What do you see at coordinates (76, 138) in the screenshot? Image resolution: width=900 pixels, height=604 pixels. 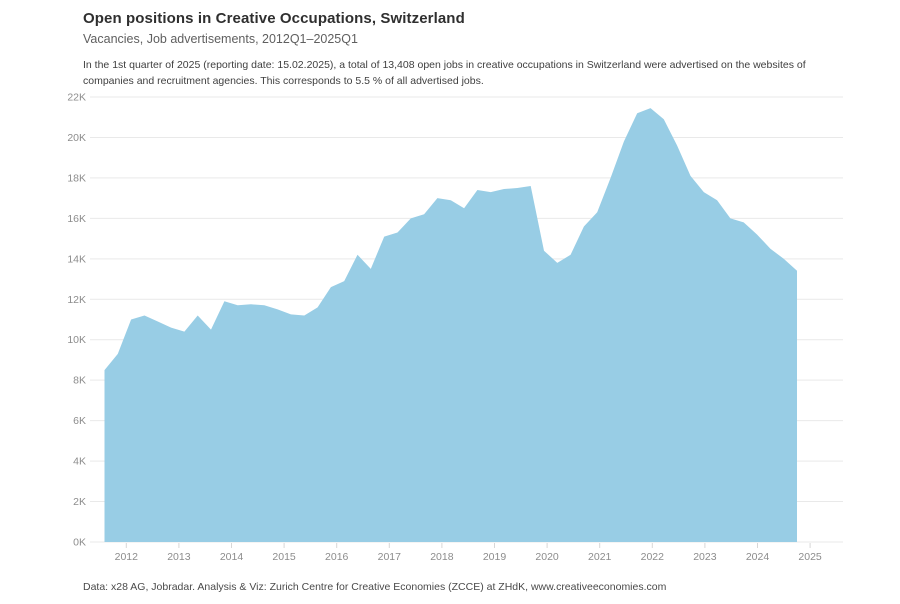 I see `y-axis-label: 20K` at bounding box center [76, 138].